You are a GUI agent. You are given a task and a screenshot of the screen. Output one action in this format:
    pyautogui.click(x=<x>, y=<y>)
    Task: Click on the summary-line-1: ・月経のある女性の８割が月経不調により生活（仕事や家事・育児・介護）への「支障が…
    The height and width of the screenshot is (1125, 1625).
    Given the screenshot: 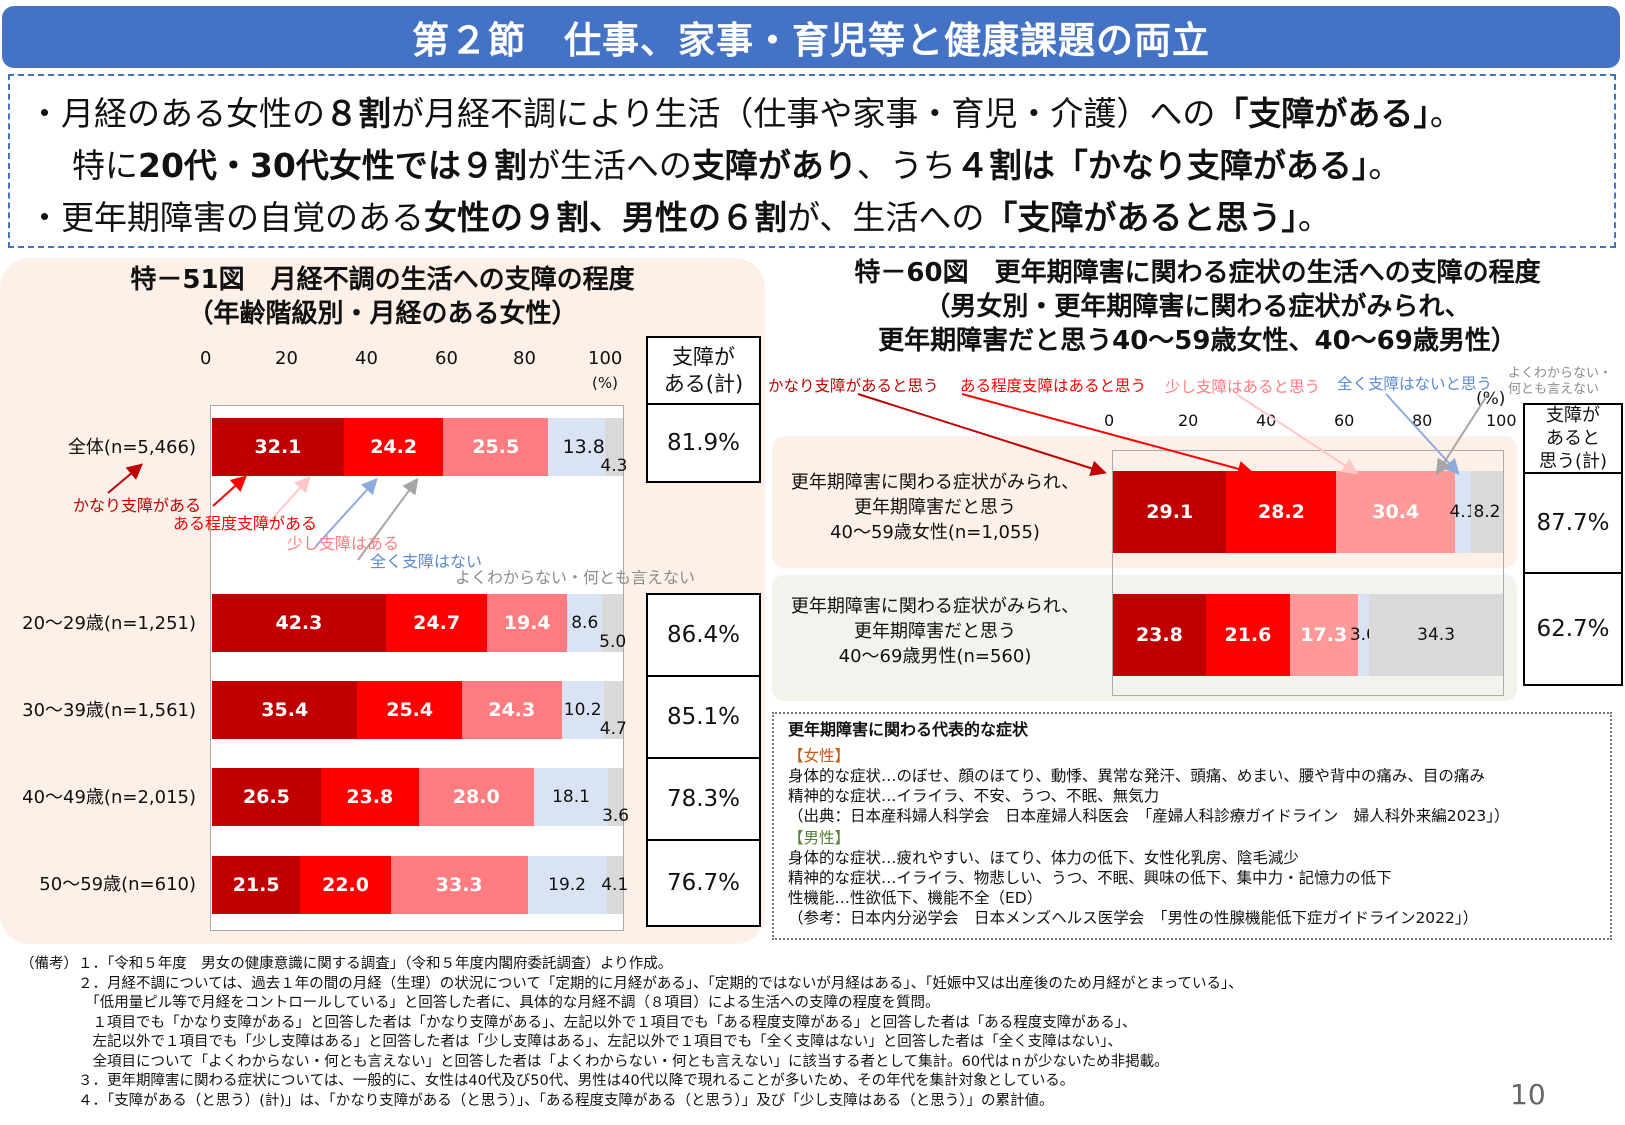 What is the action you would take?
    pyautogui.click(x=745, y=113)
    